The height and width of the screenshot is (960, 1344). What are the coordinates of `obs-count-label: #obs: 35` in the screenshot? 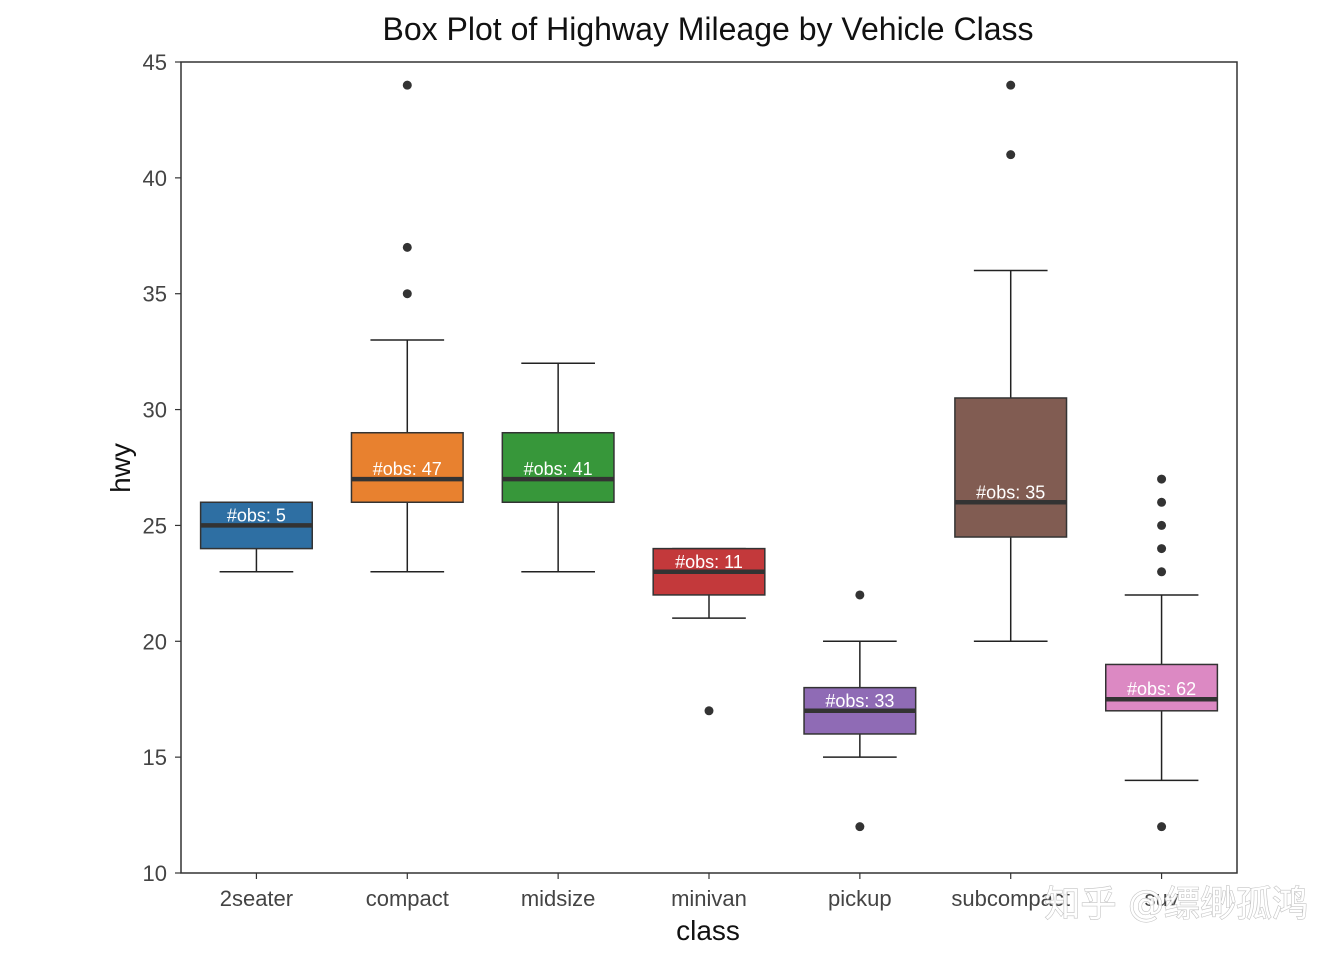 It's located at (1010, 492).